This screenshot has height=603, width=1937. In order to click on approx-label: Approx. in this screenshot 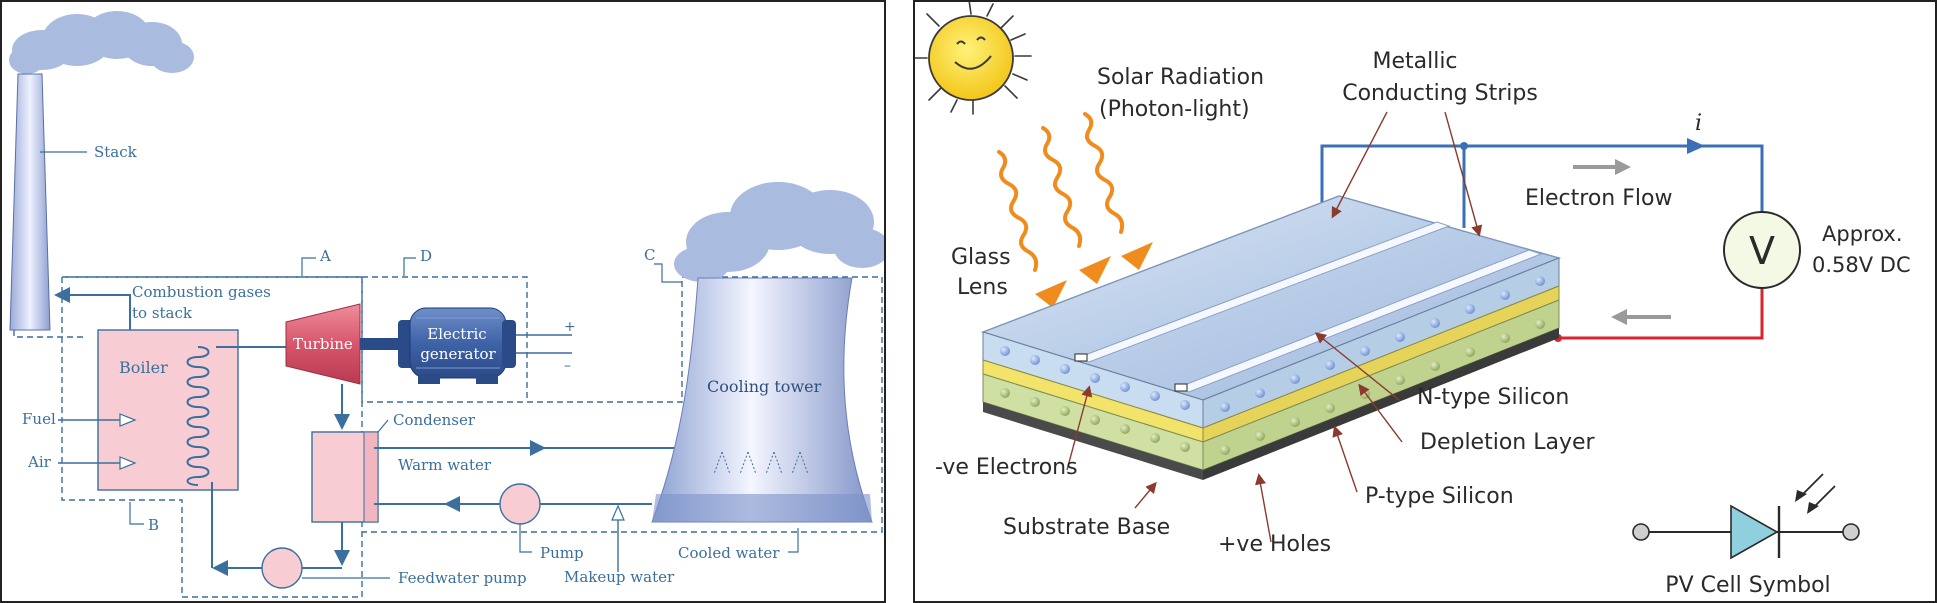, I will do `click(1862, 234)`.